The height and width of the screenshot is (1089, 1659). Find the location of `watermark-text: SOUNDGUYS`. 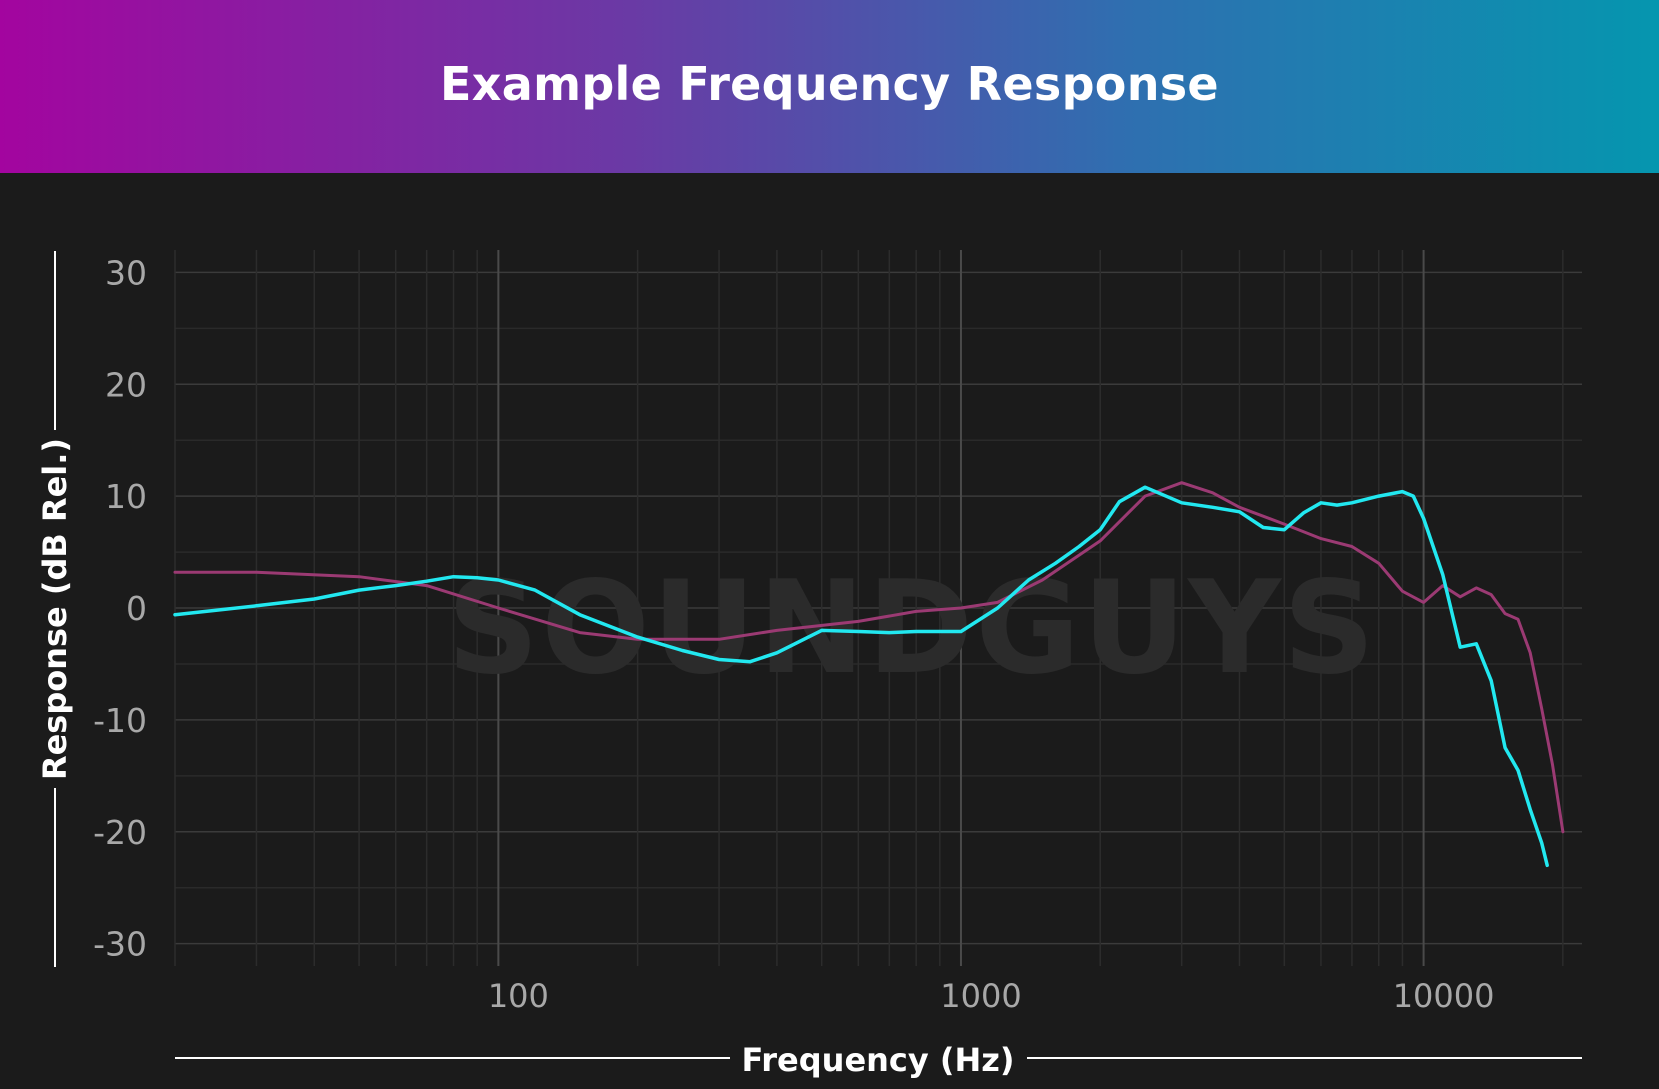

watermark-text: SOUNDGUYS is located at coordinates (912, 628).